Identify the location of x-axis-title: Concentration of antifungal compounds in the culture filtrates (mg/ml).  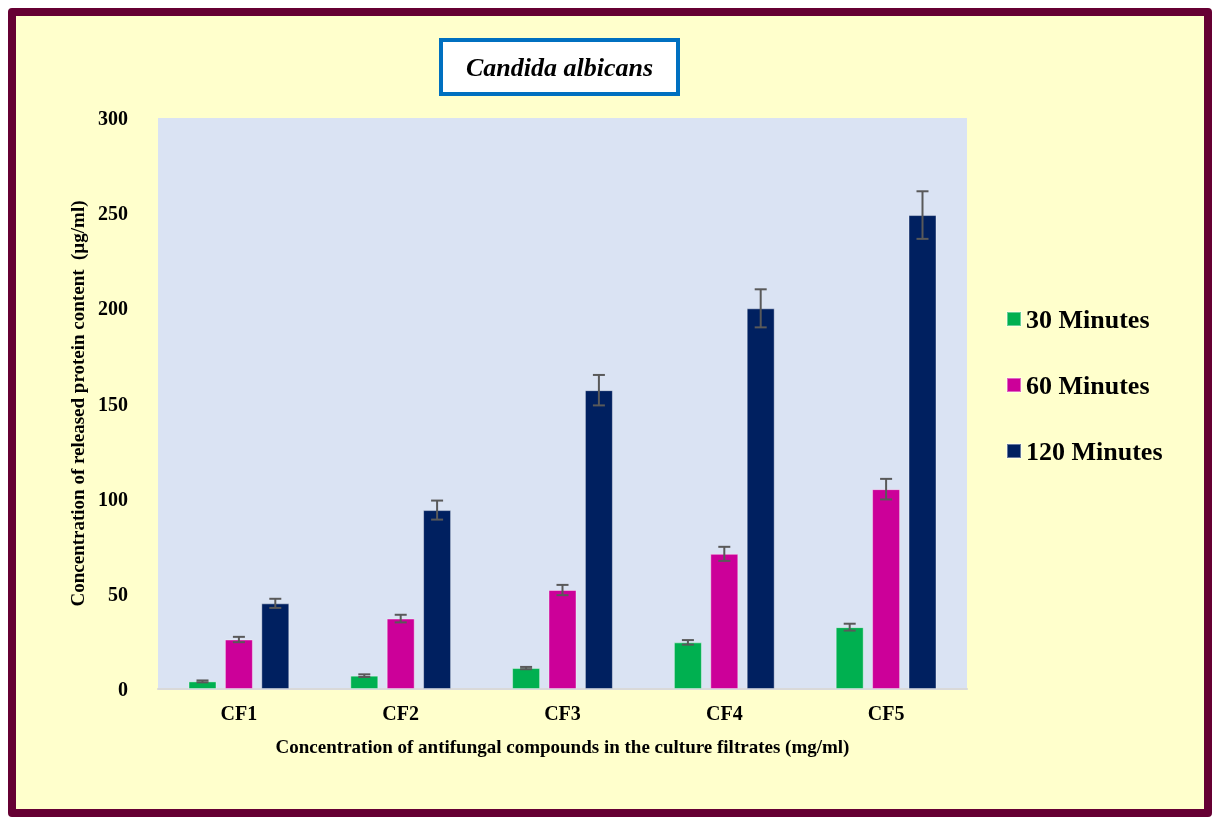
(562, 747).